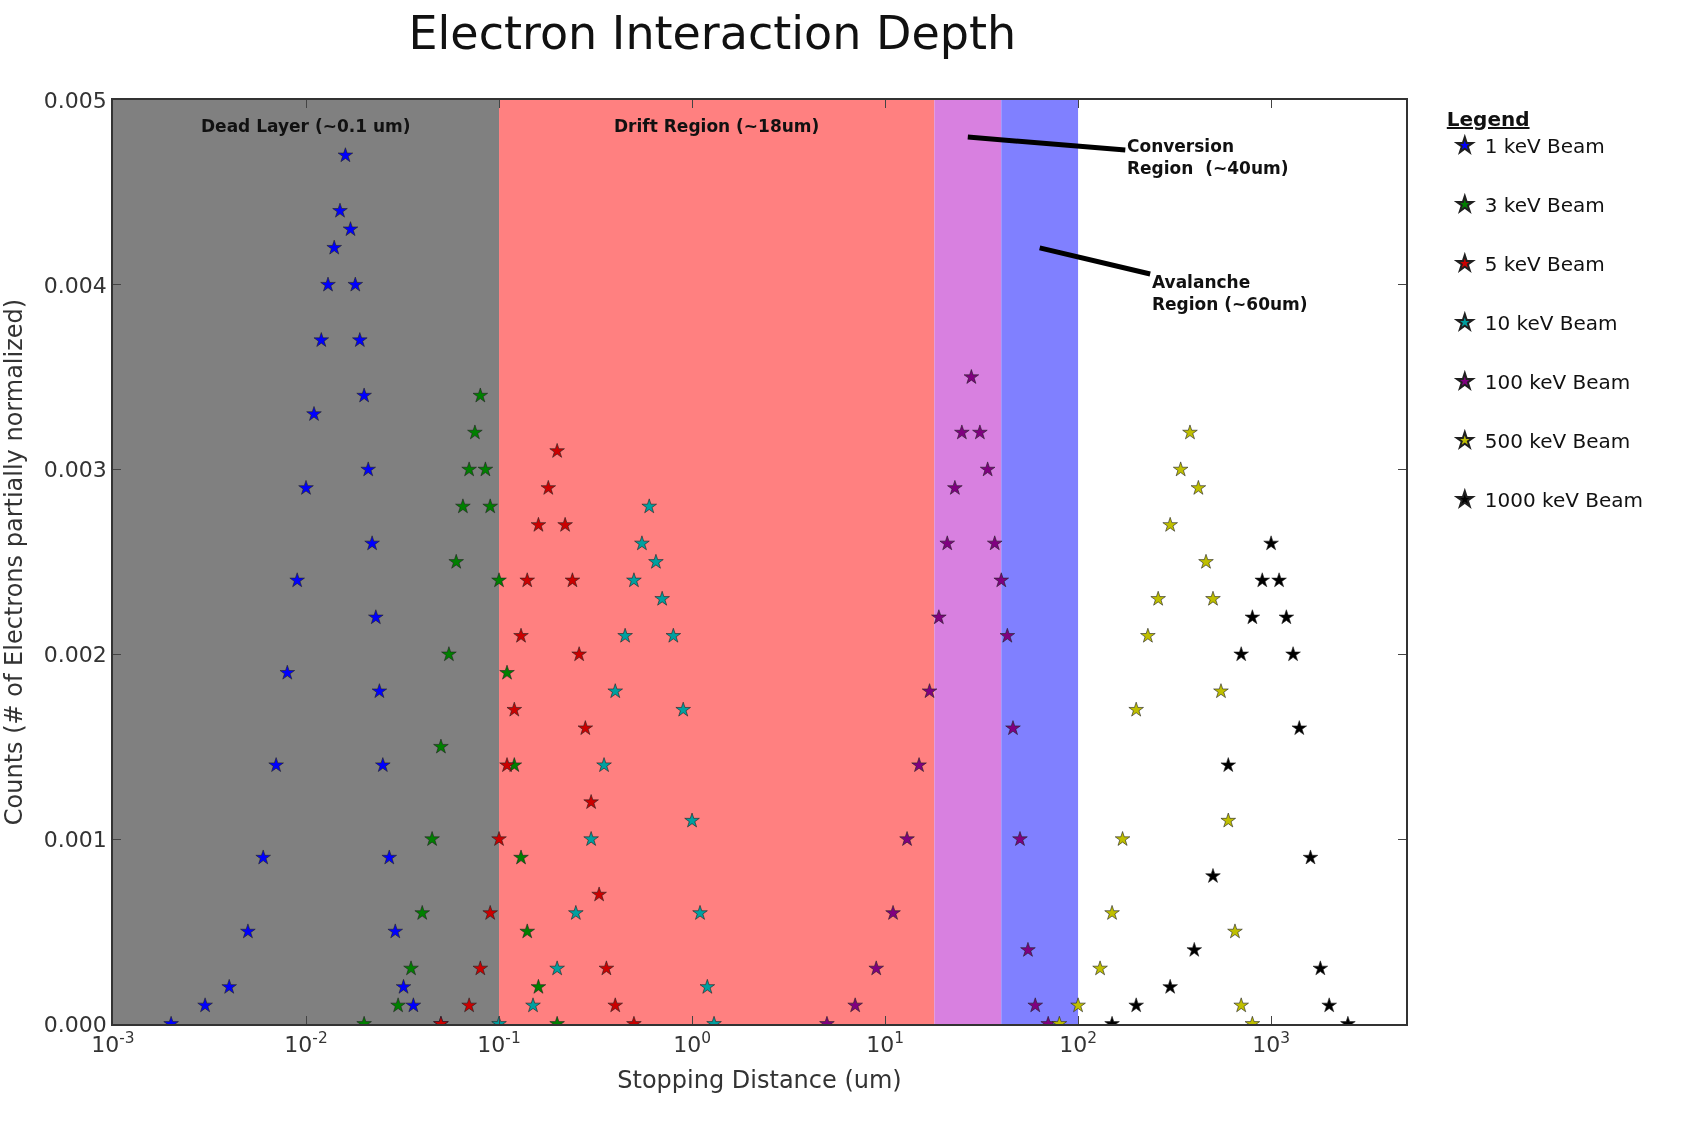  Describe the element at coordinates (1544, 146) in the screenshot. I see `legend-label: 1 keV Beam` at that location.